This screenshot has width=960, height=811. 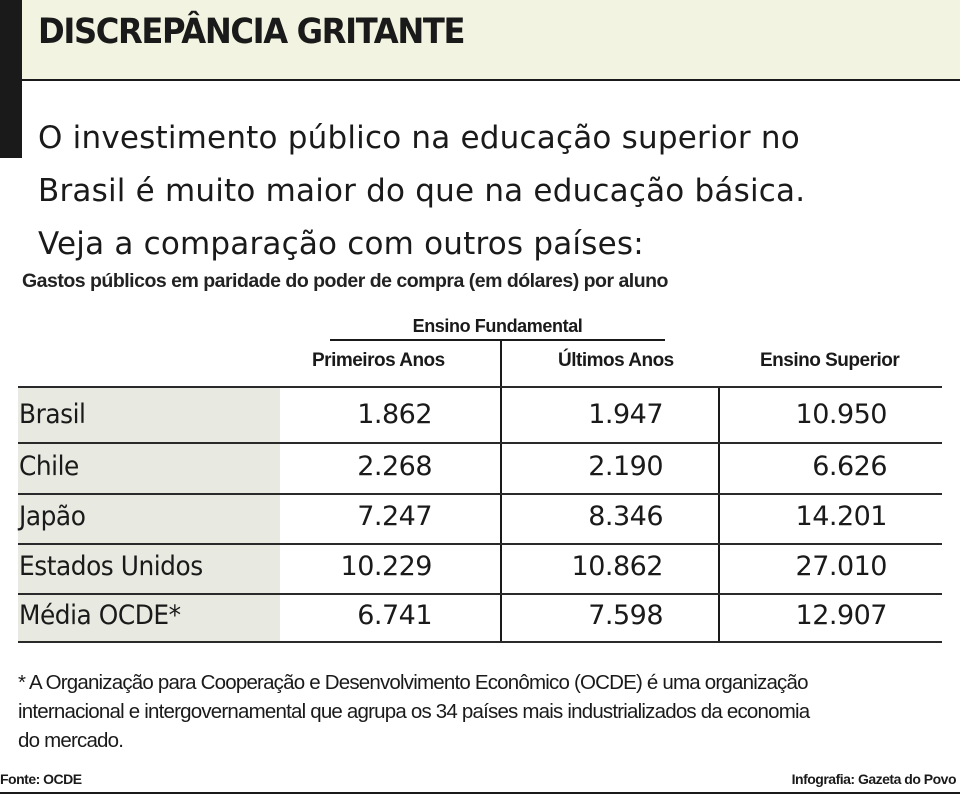 What do you see at coordinates (616, 360) in the screenshot?
I see `column-header-ultimos: Últimos Anos` at bounding box center [616, 360].